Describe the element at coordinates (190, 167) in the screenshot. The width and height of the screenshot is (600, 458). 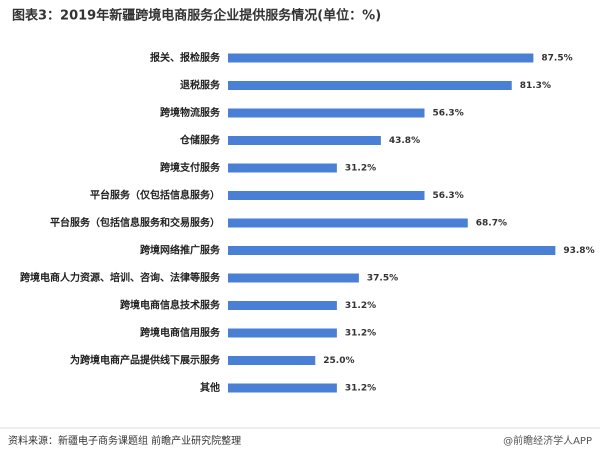
I see `category-label: 跨境支付服务` at that location.